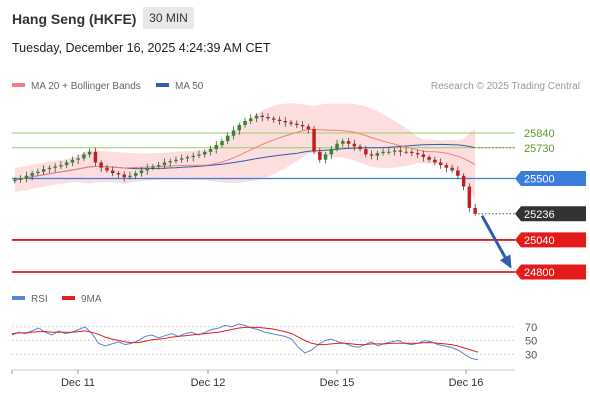  What do you see at coordinates (74, 19) in the screenshot?
I see `instrument-title: Hang Seng (HKFE)` at bounding box center [74, 19].